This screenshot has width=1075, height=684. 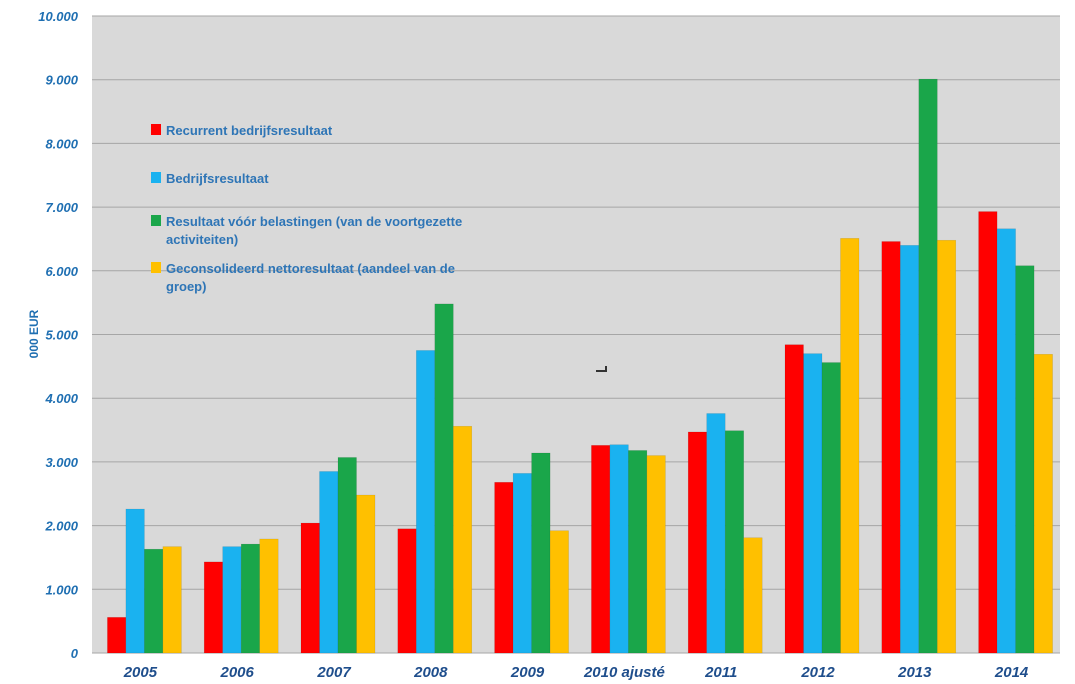 What do you see at coordinates (624, 672) in the screenshot?
I see `x-tick-label: 2010 ajusté` at bounding box center [624, 672].